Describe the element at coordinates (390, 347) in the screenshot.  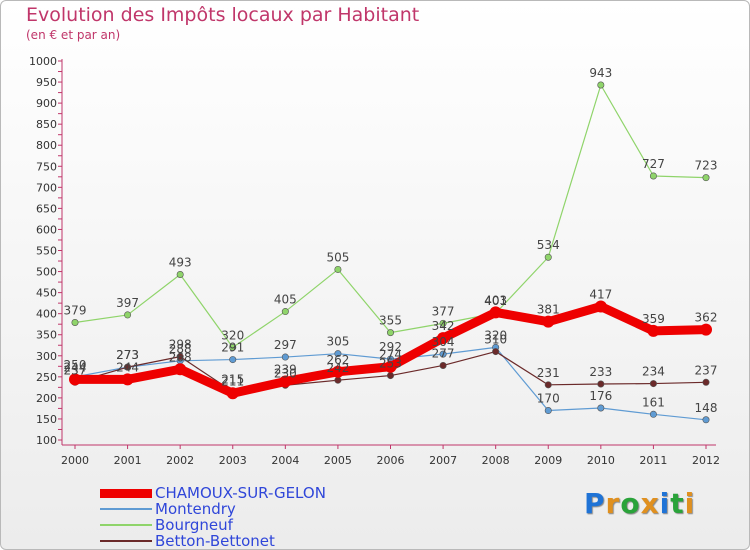
I see `data-label: 292` at that location.